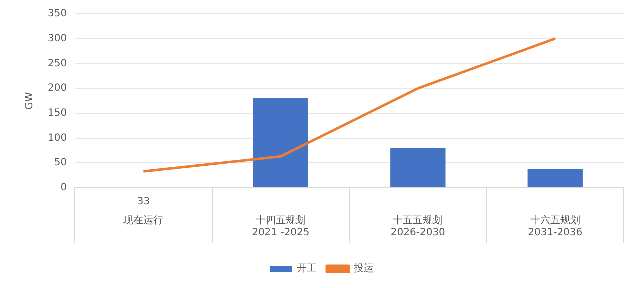 The image size is (640, 288). I want to click on y-tick-label: 100, so click(58, 138).